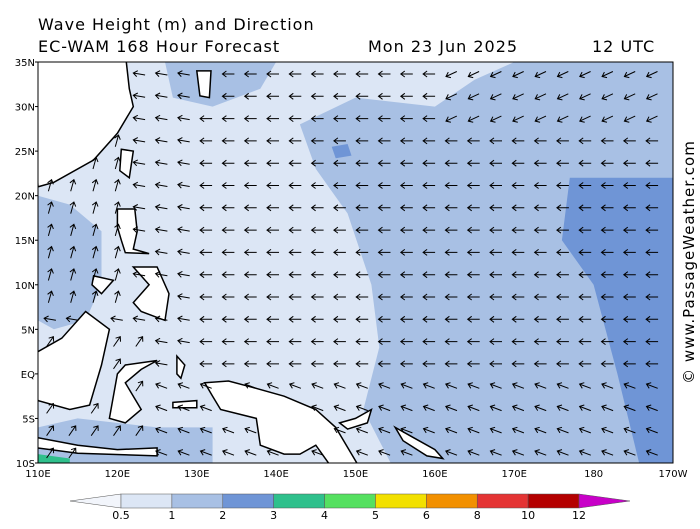 This screenshot has width=700, height=529. Describe the element at coordinates (617, 320) in the screenshot. I see `wave-zone-high` at that location.